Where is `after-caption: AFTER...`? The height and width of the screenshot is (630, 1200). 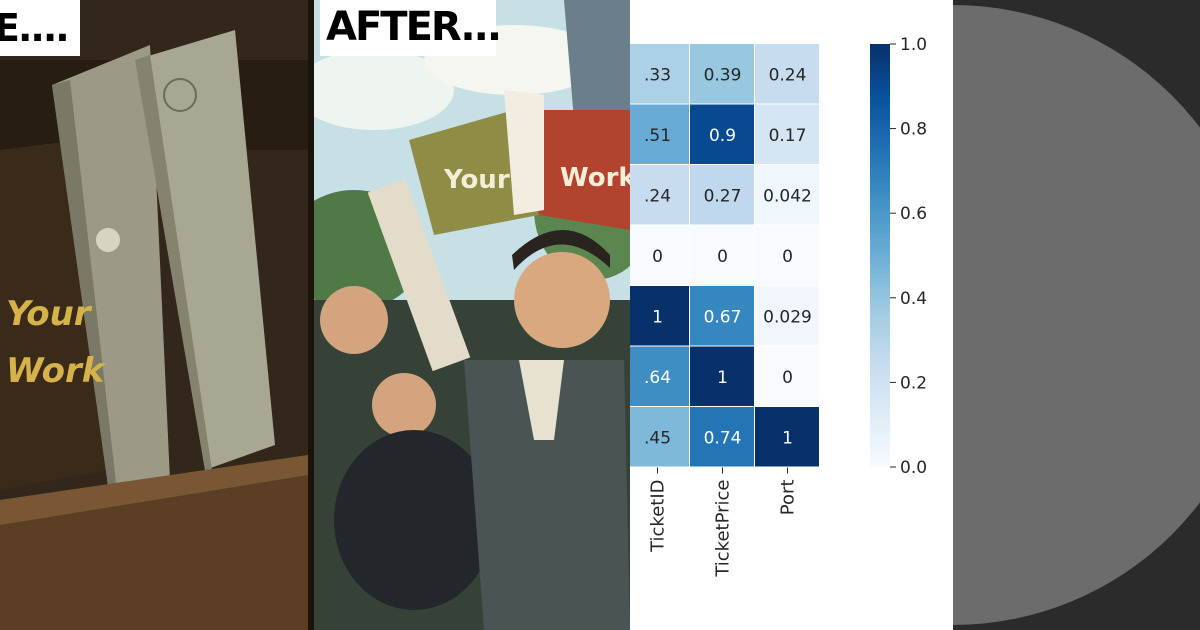
after-caption: AFTER... is located at coordinates (414, 27).